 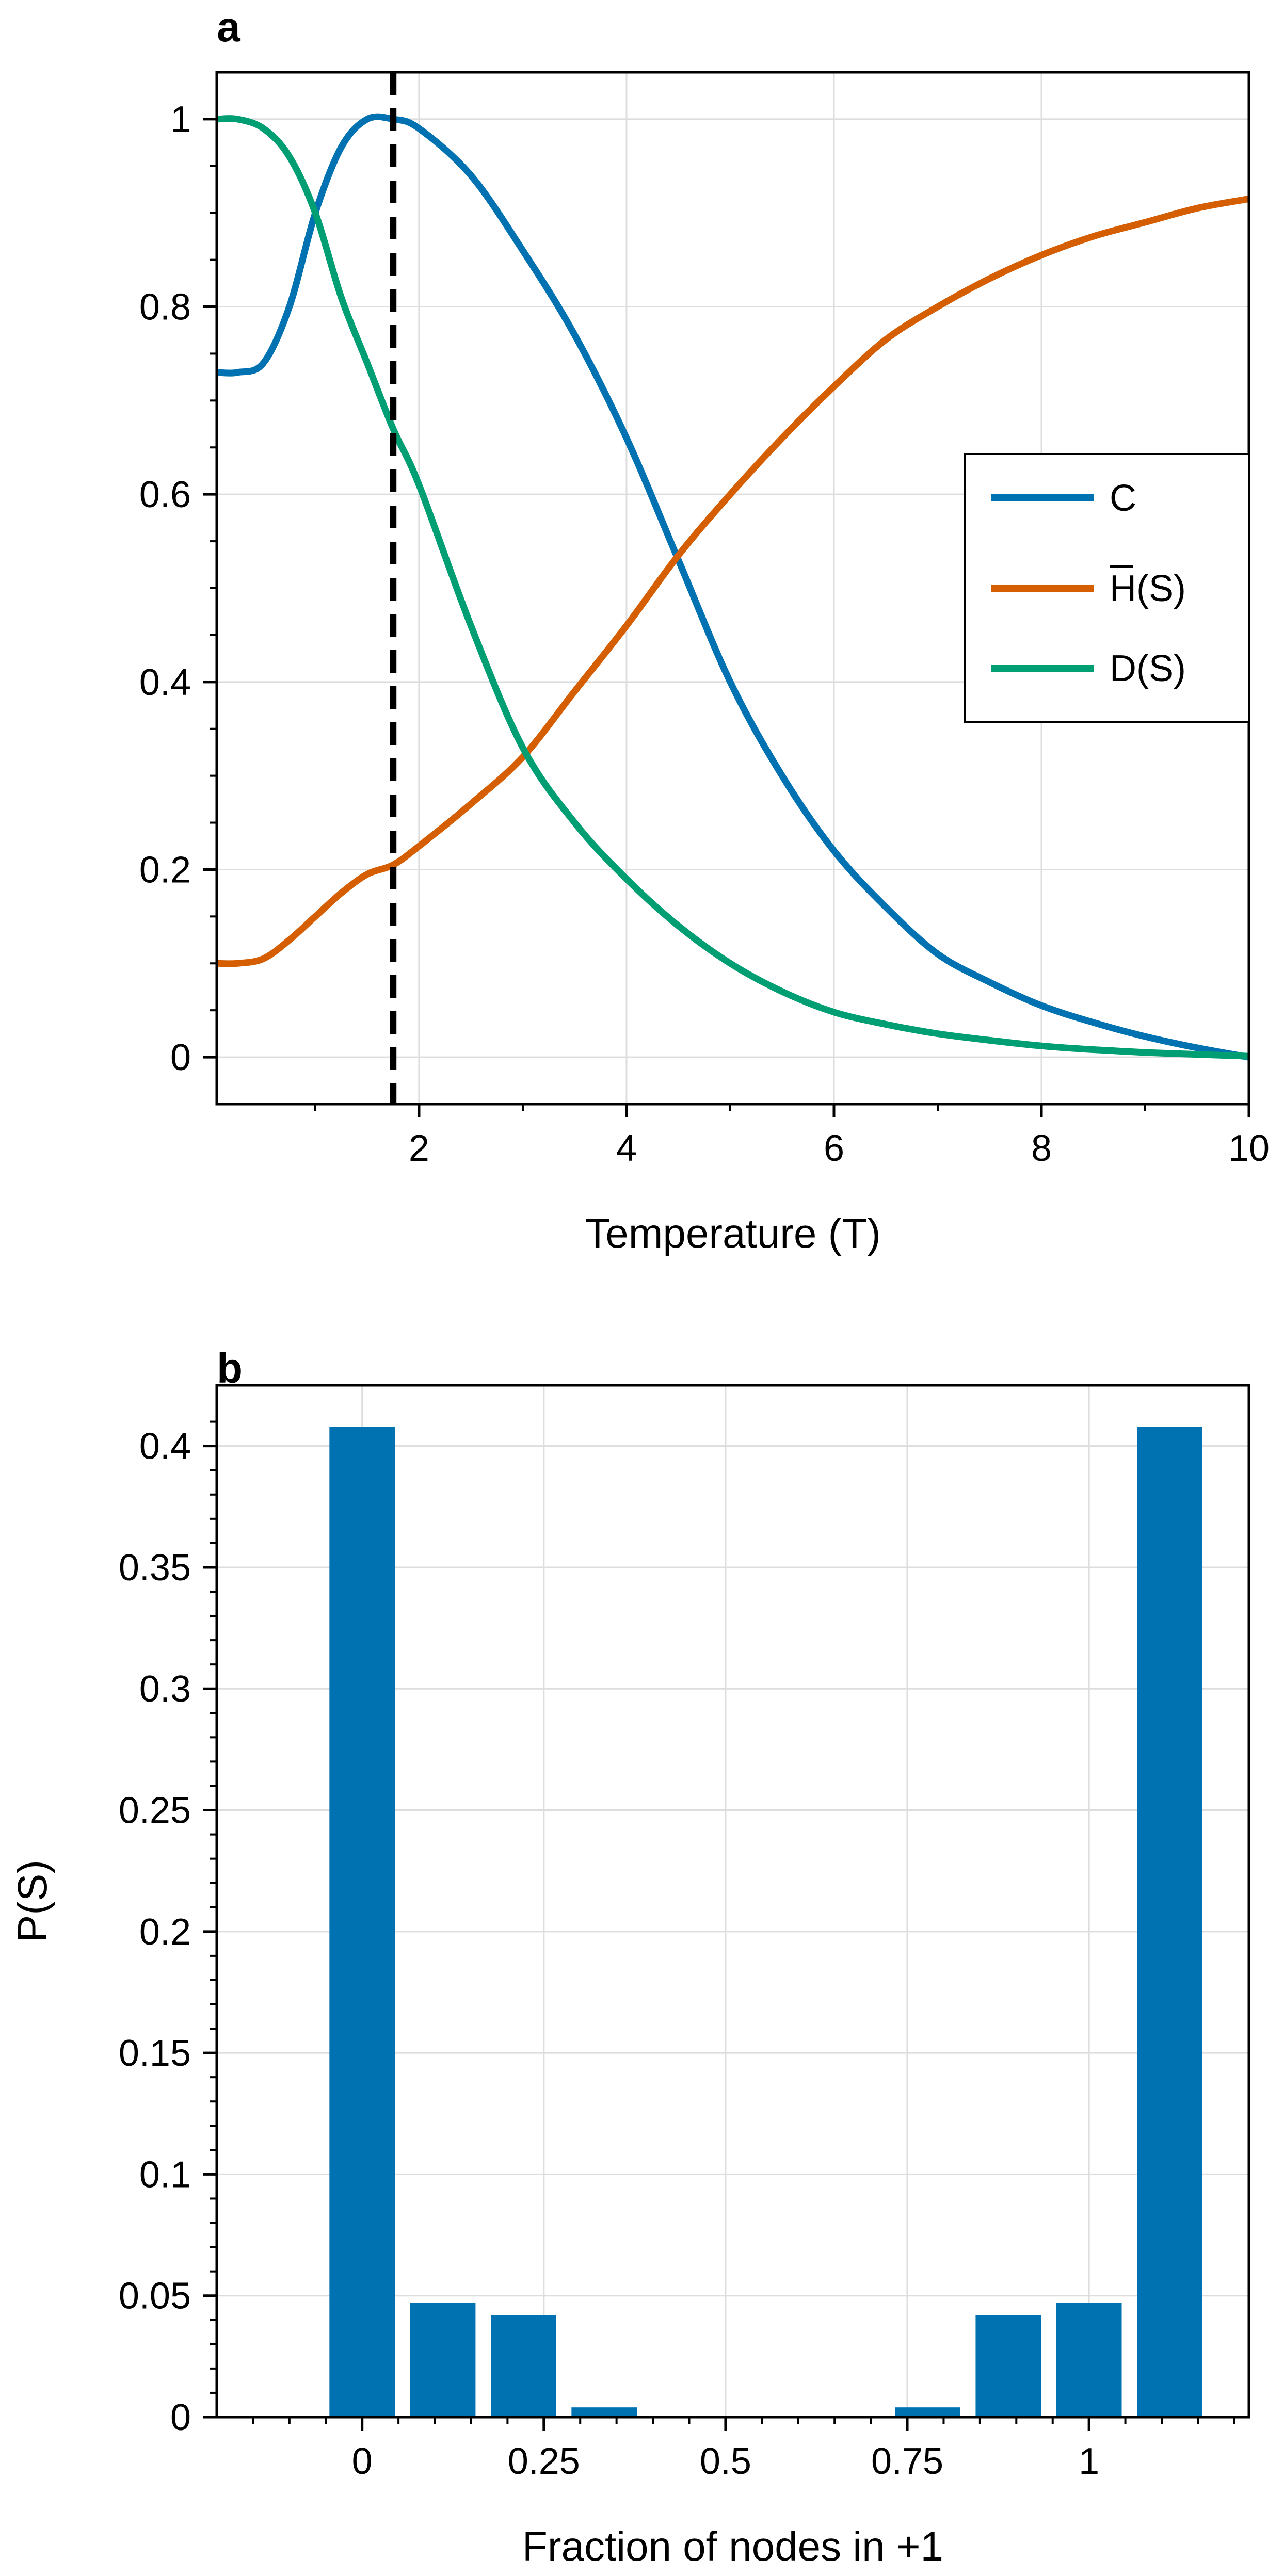 I want to click on legend: C H(S) D(S), so click(x=1107, y=588).